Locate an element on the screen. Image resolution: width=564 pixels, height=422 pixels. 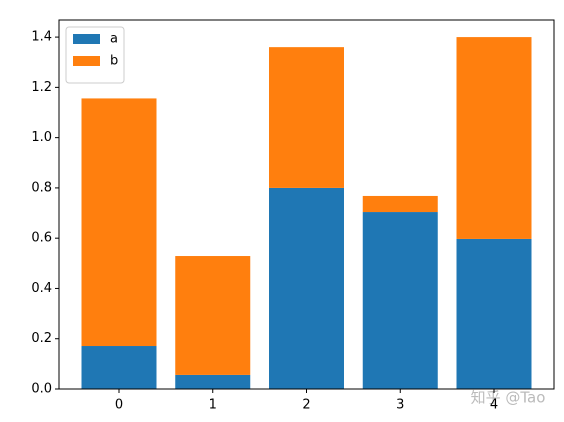
y-tick-label: 1.0 is located at coordinates (41, 137).